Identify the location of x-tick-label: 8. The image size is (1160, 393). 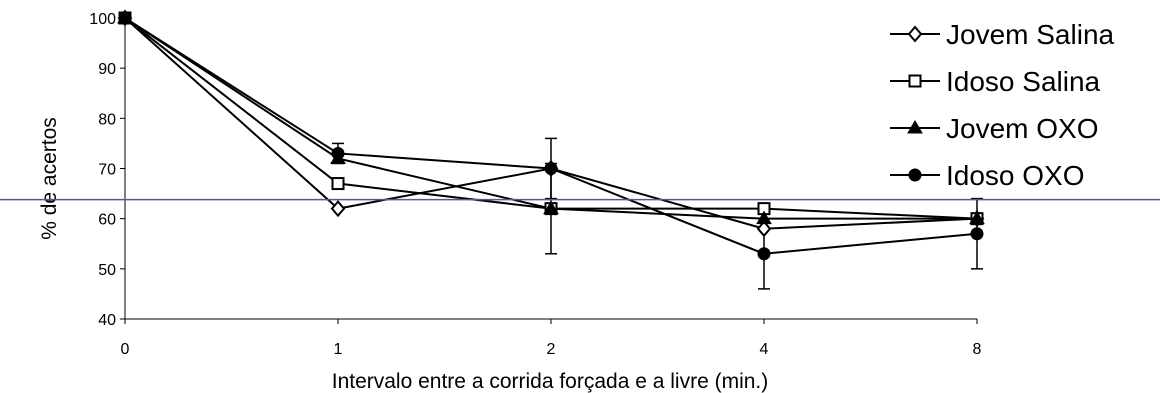
(977, 349).